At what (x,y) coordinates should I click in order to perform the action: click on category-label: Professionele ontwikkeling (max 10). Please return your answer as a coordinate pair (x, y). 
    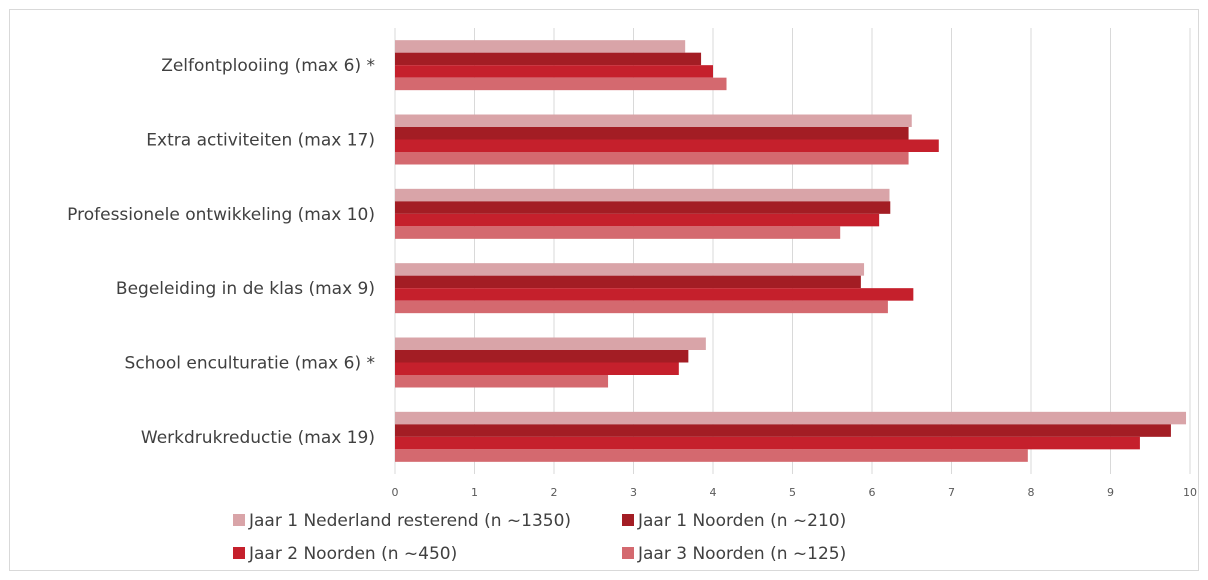
    Looking at the image, I should click on (221, 215).